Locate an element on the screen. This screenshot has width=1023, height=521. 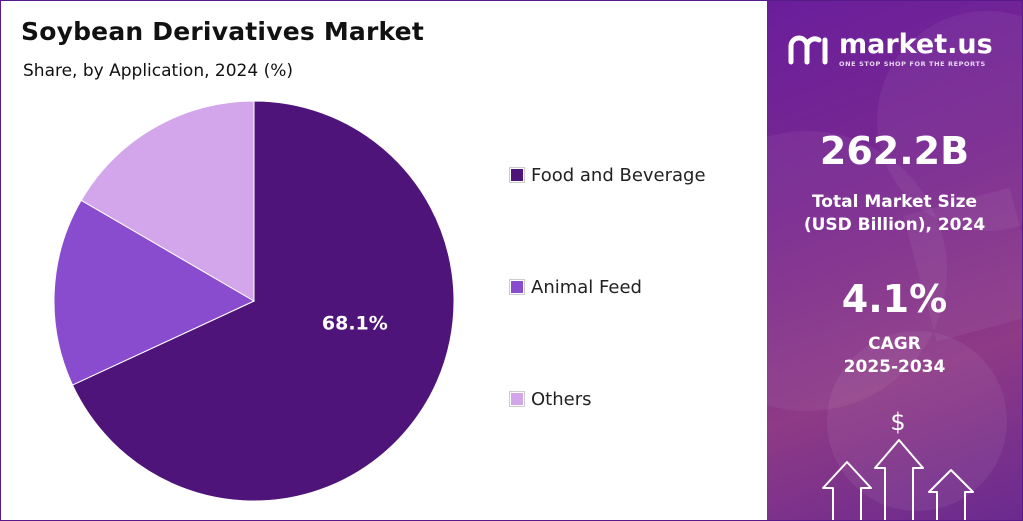
market-us-logo-icon is located at coordinates (808, 49).